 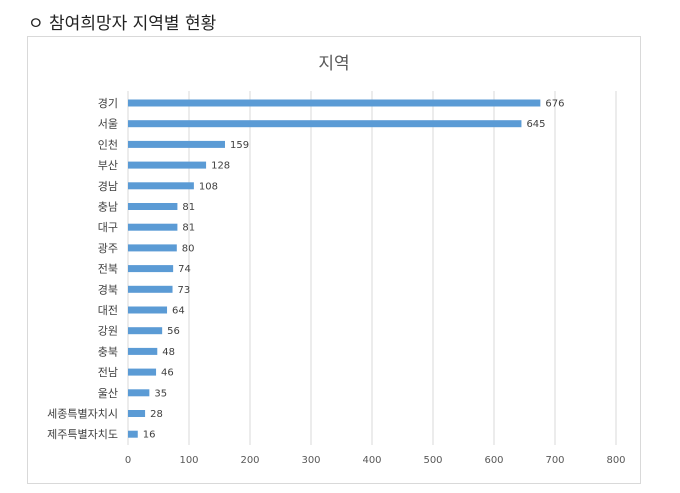 What do you see at coordinates (178, 311) in the screenshot?
I see `data-label: 64` at bounding box center [178, 311].